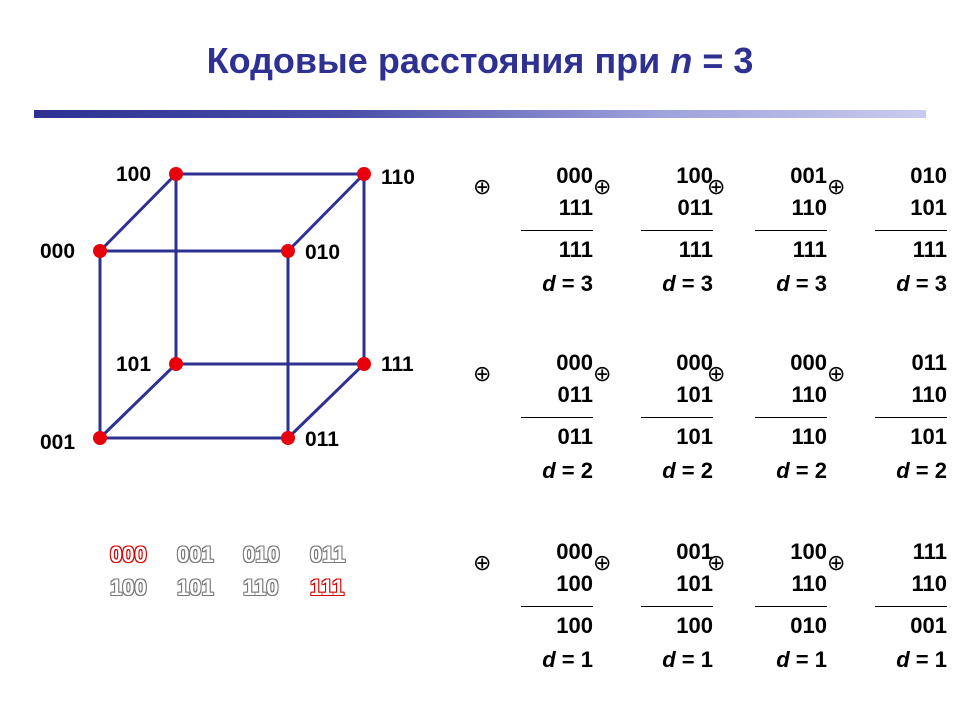  What do you see at coordinates (533, 234) in the screenshot?
I see `xor-calculation: ⊕ 000 111 111 d = 3` at bounding box center [533, 234].